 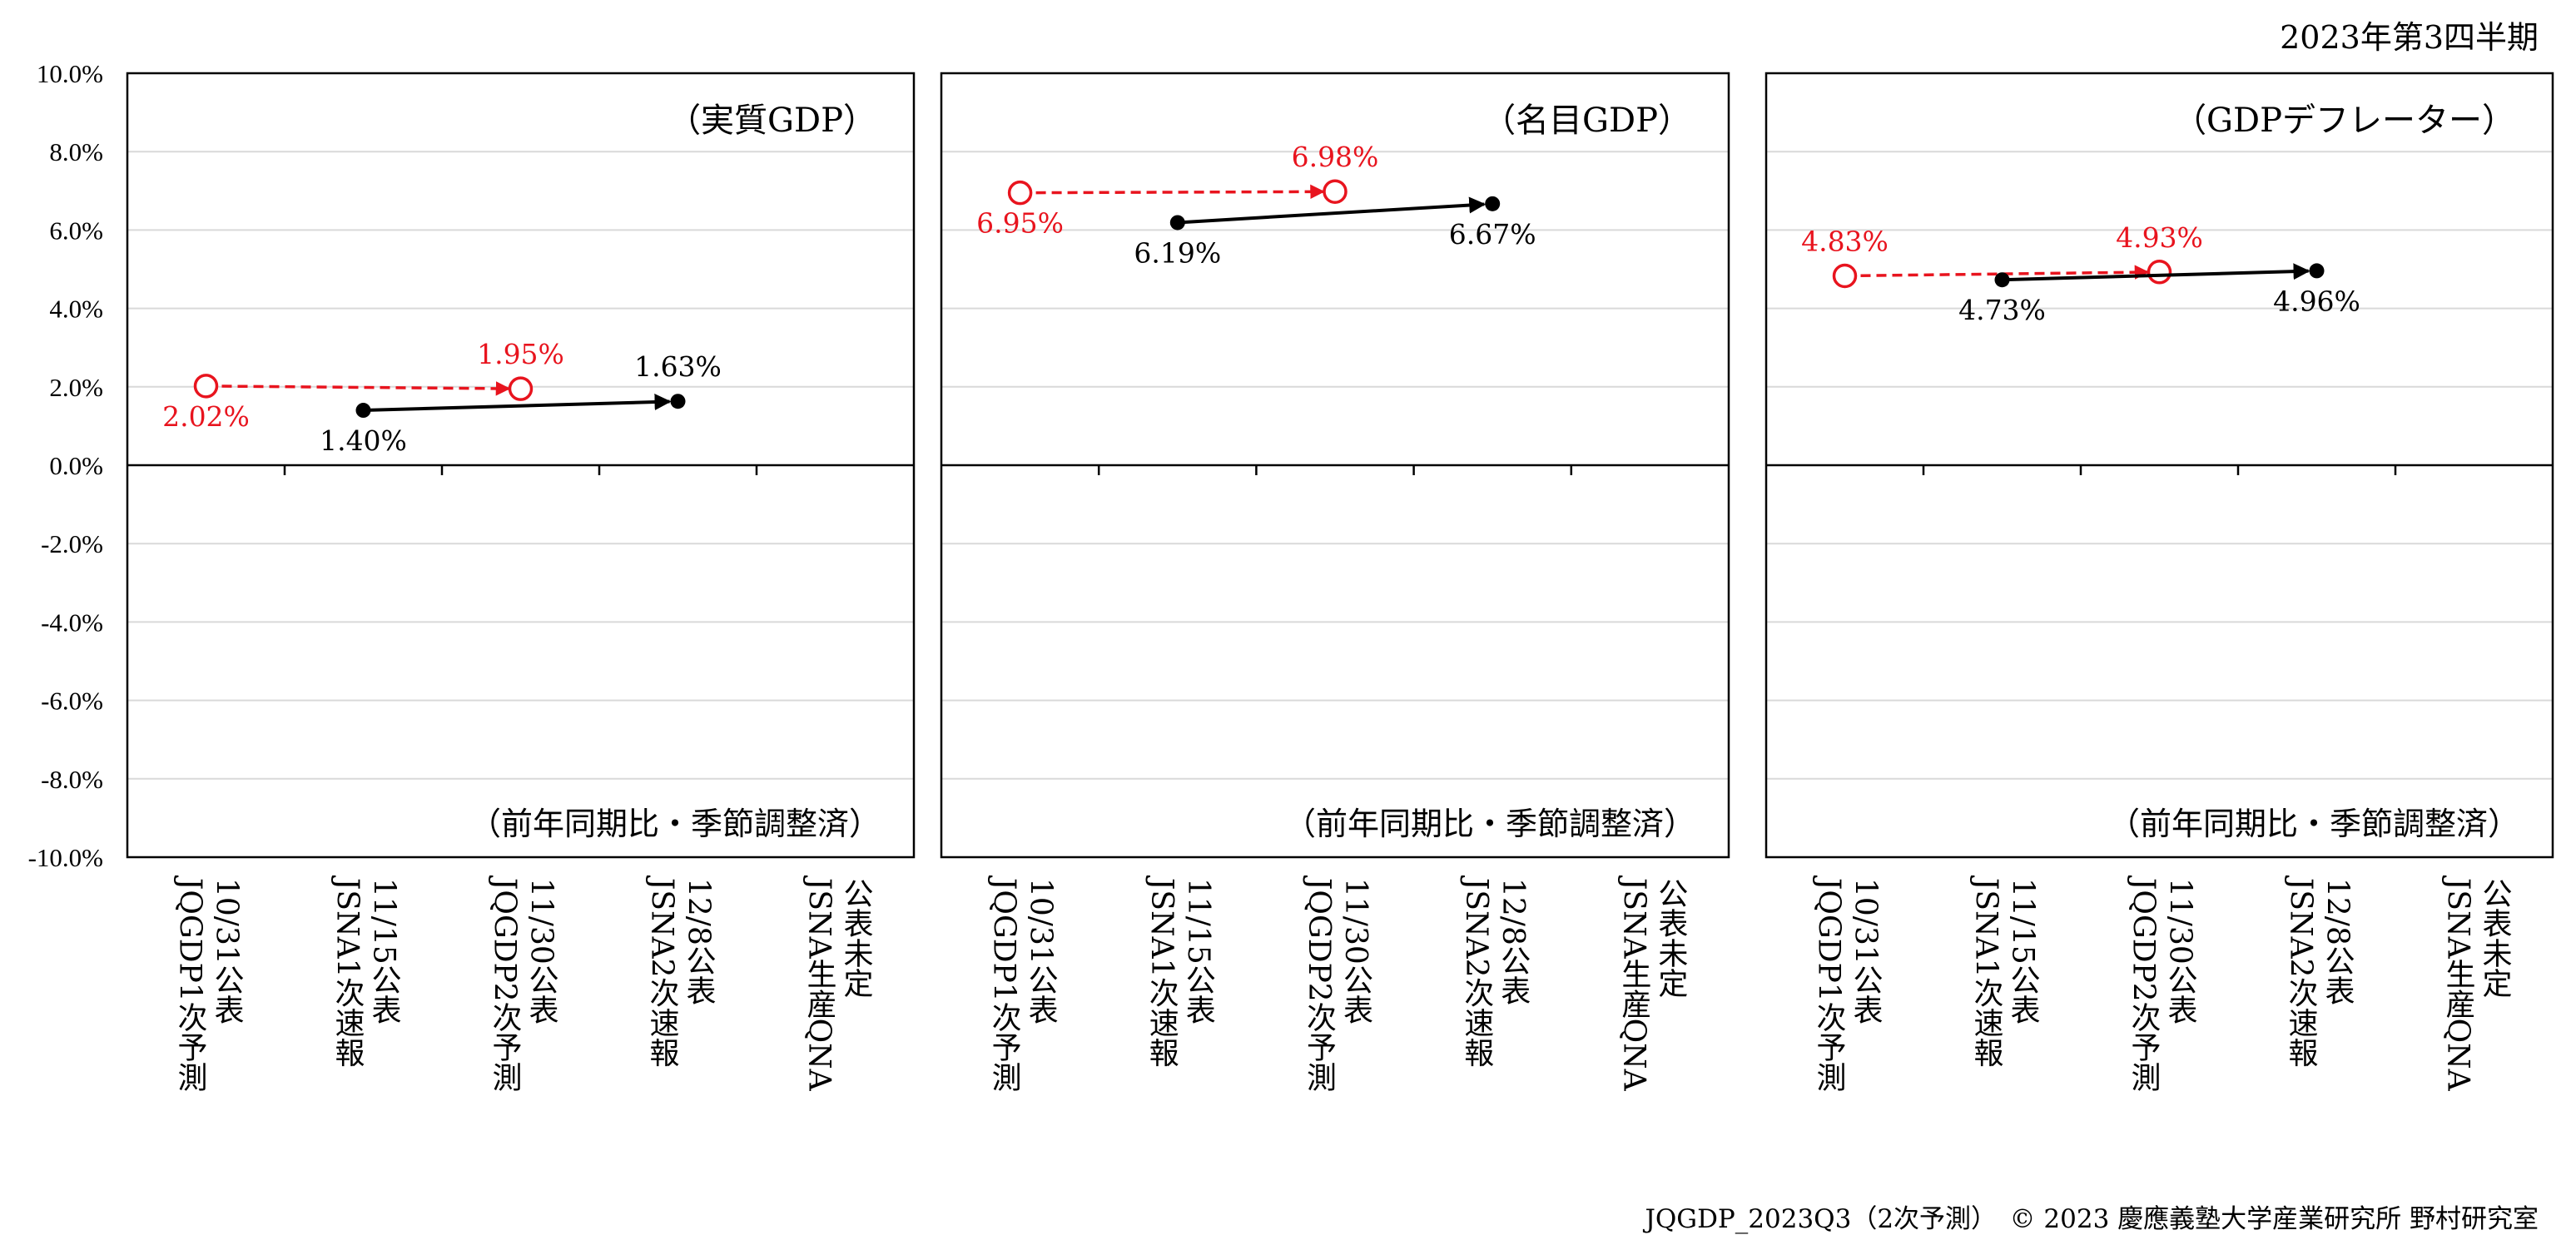 What do you see at coordinates (76, 231) in the screenshot?
I see `y-tick-label: 6.0%` at bounding box center [76, 231].